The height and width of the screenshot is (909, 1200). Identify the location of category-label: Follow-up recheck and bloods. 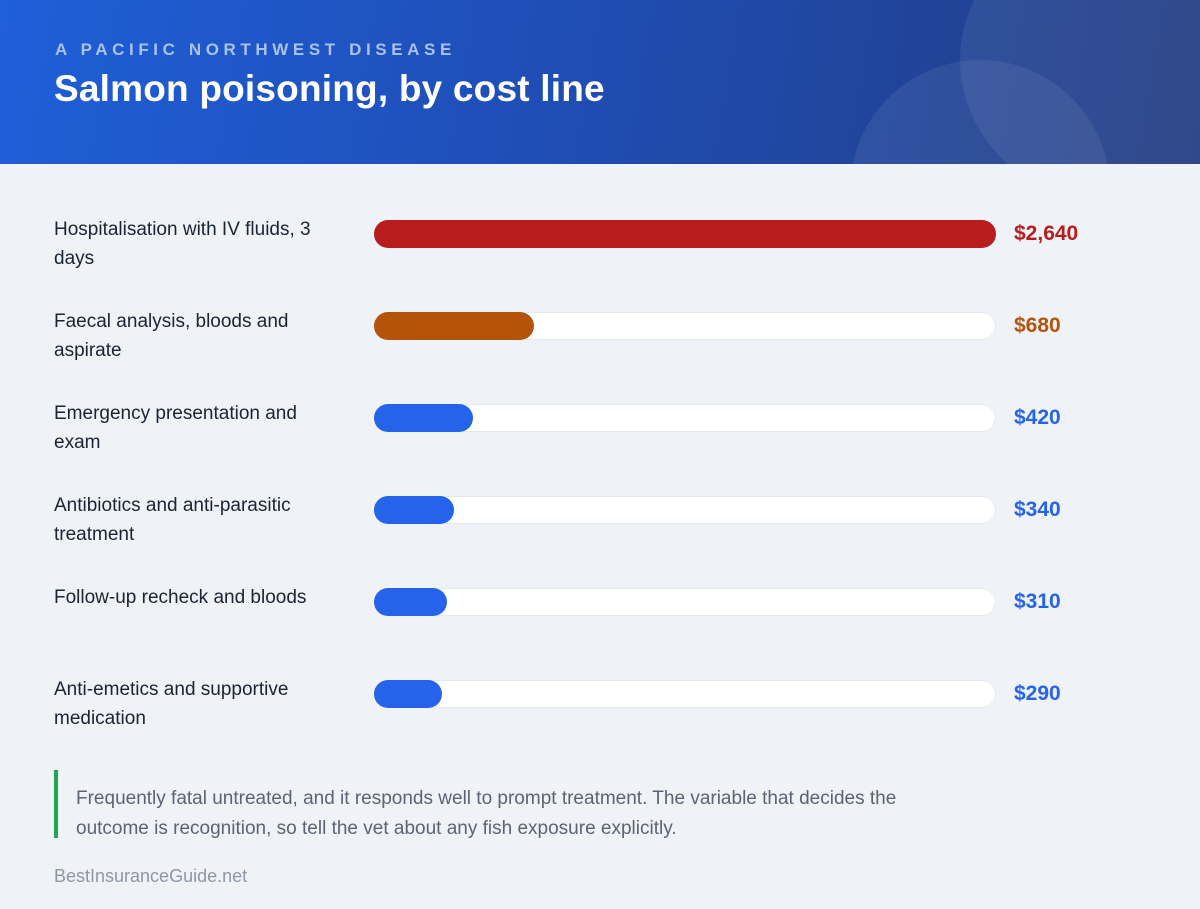
(180, 597).